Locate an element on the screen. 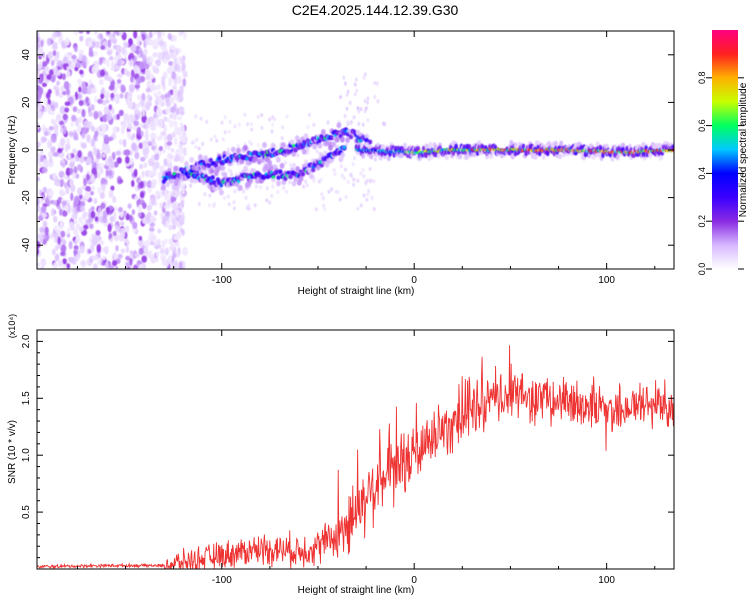 The height and width of the screenshot is (605, 750). y-tick-label: 0 is located at coordinates (26, 150).